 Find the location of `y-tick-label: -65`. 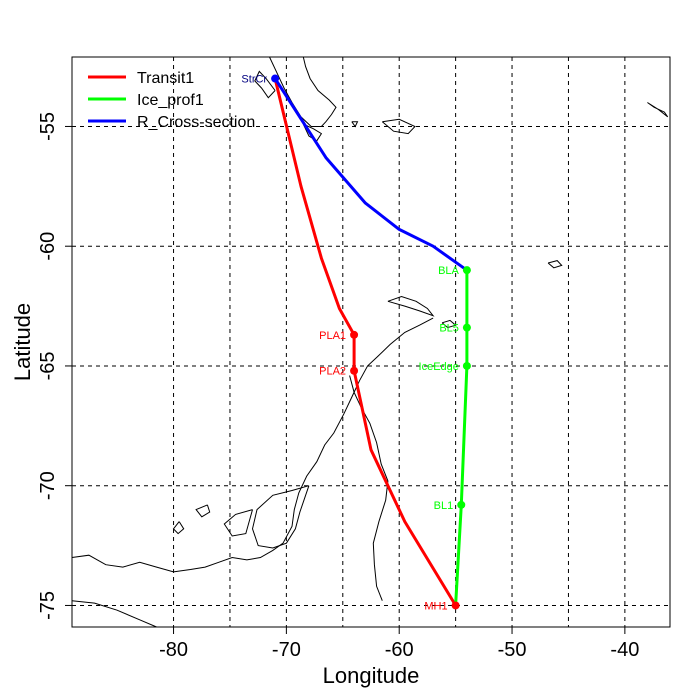

y-tick-label: -65 is located at coordinates (48, 365).